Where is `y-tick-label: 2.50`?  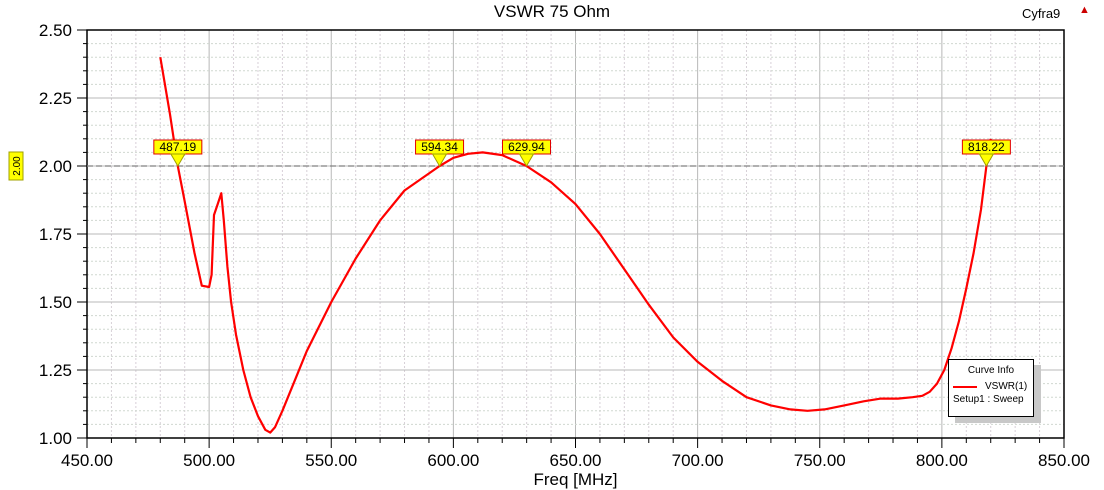 y-tick-label: 2.50 is located at coordinates (55, 30).